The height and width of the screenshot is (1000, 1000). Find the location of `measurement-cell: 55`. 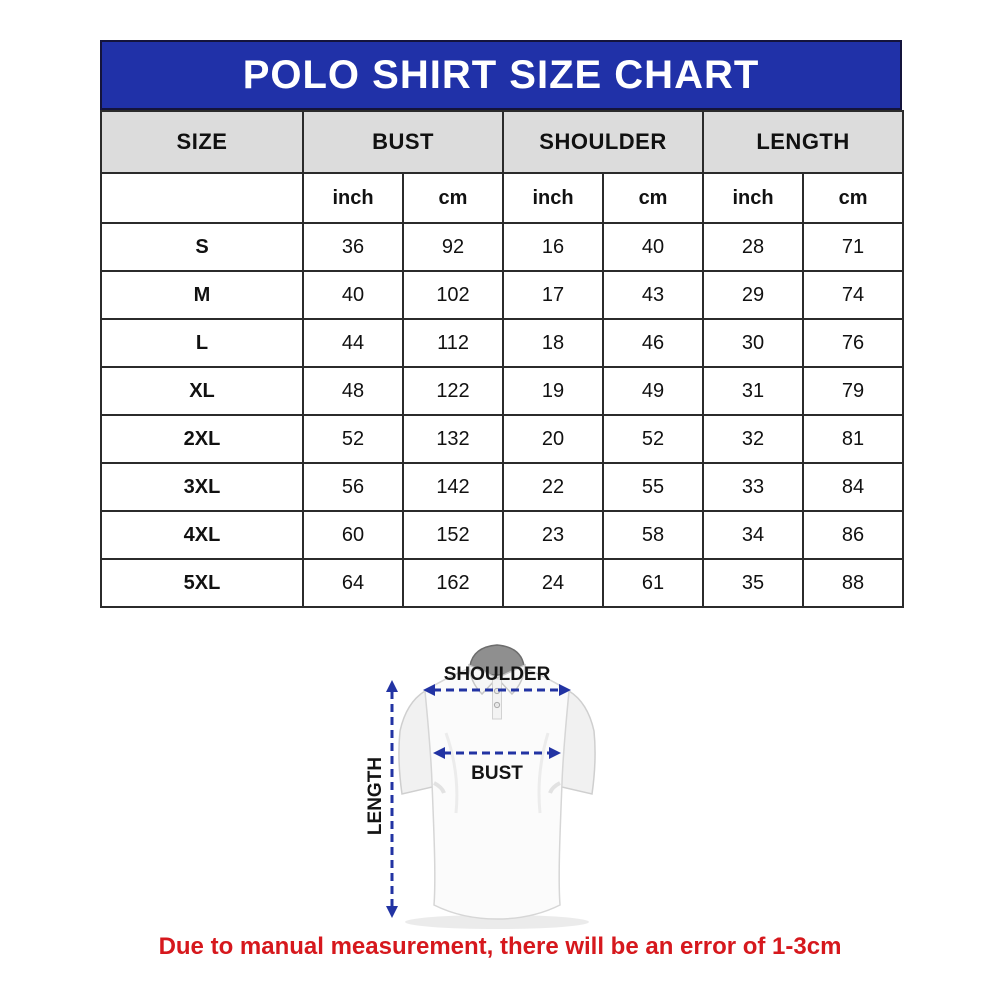

measurement-cell: 55 is located at coordinates (653, 487).